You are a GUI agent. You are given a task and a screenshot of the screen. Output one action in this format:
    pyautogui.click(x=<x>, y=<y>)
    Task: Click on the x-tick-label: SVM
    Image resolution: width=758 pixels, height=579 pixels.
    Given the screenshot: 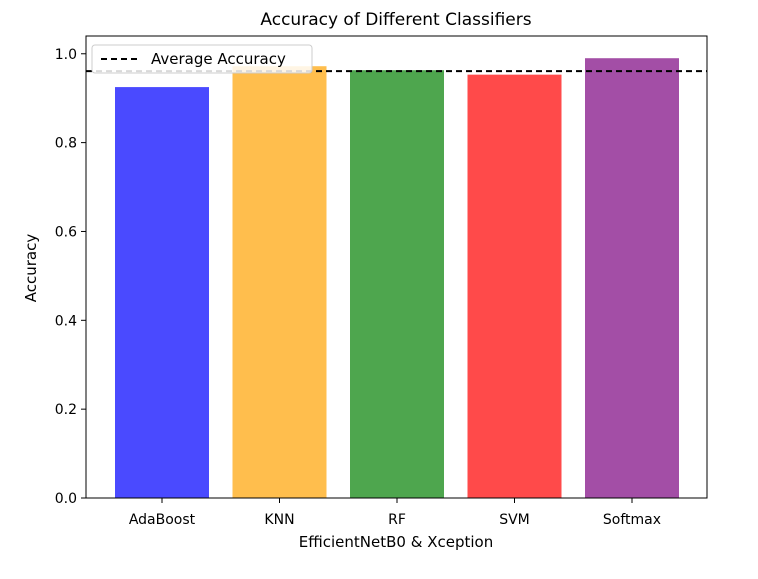 What is the action you would take?
    pyautogui.click(x=514, y=520)
    